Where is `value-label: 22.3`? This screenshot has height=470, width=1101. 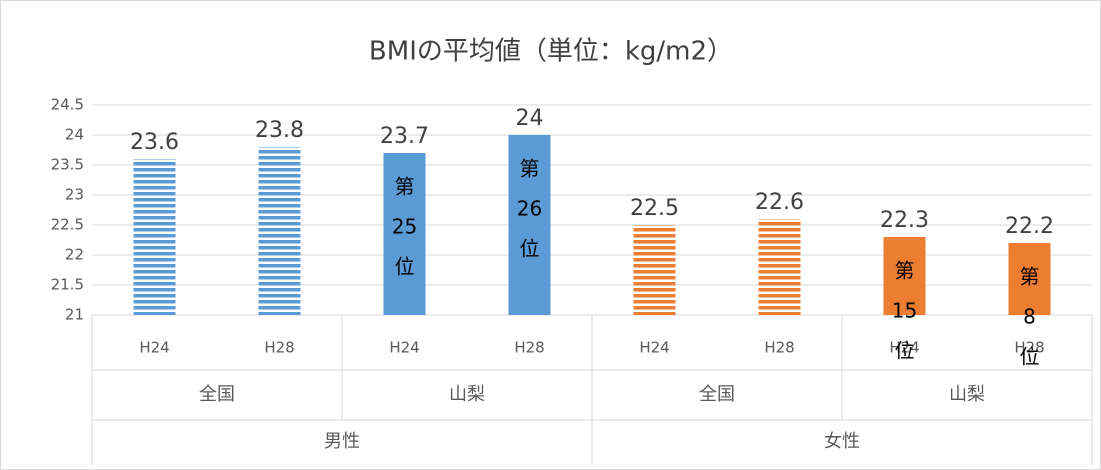
value-label: 22.3 is located at coordinates (904, 220).